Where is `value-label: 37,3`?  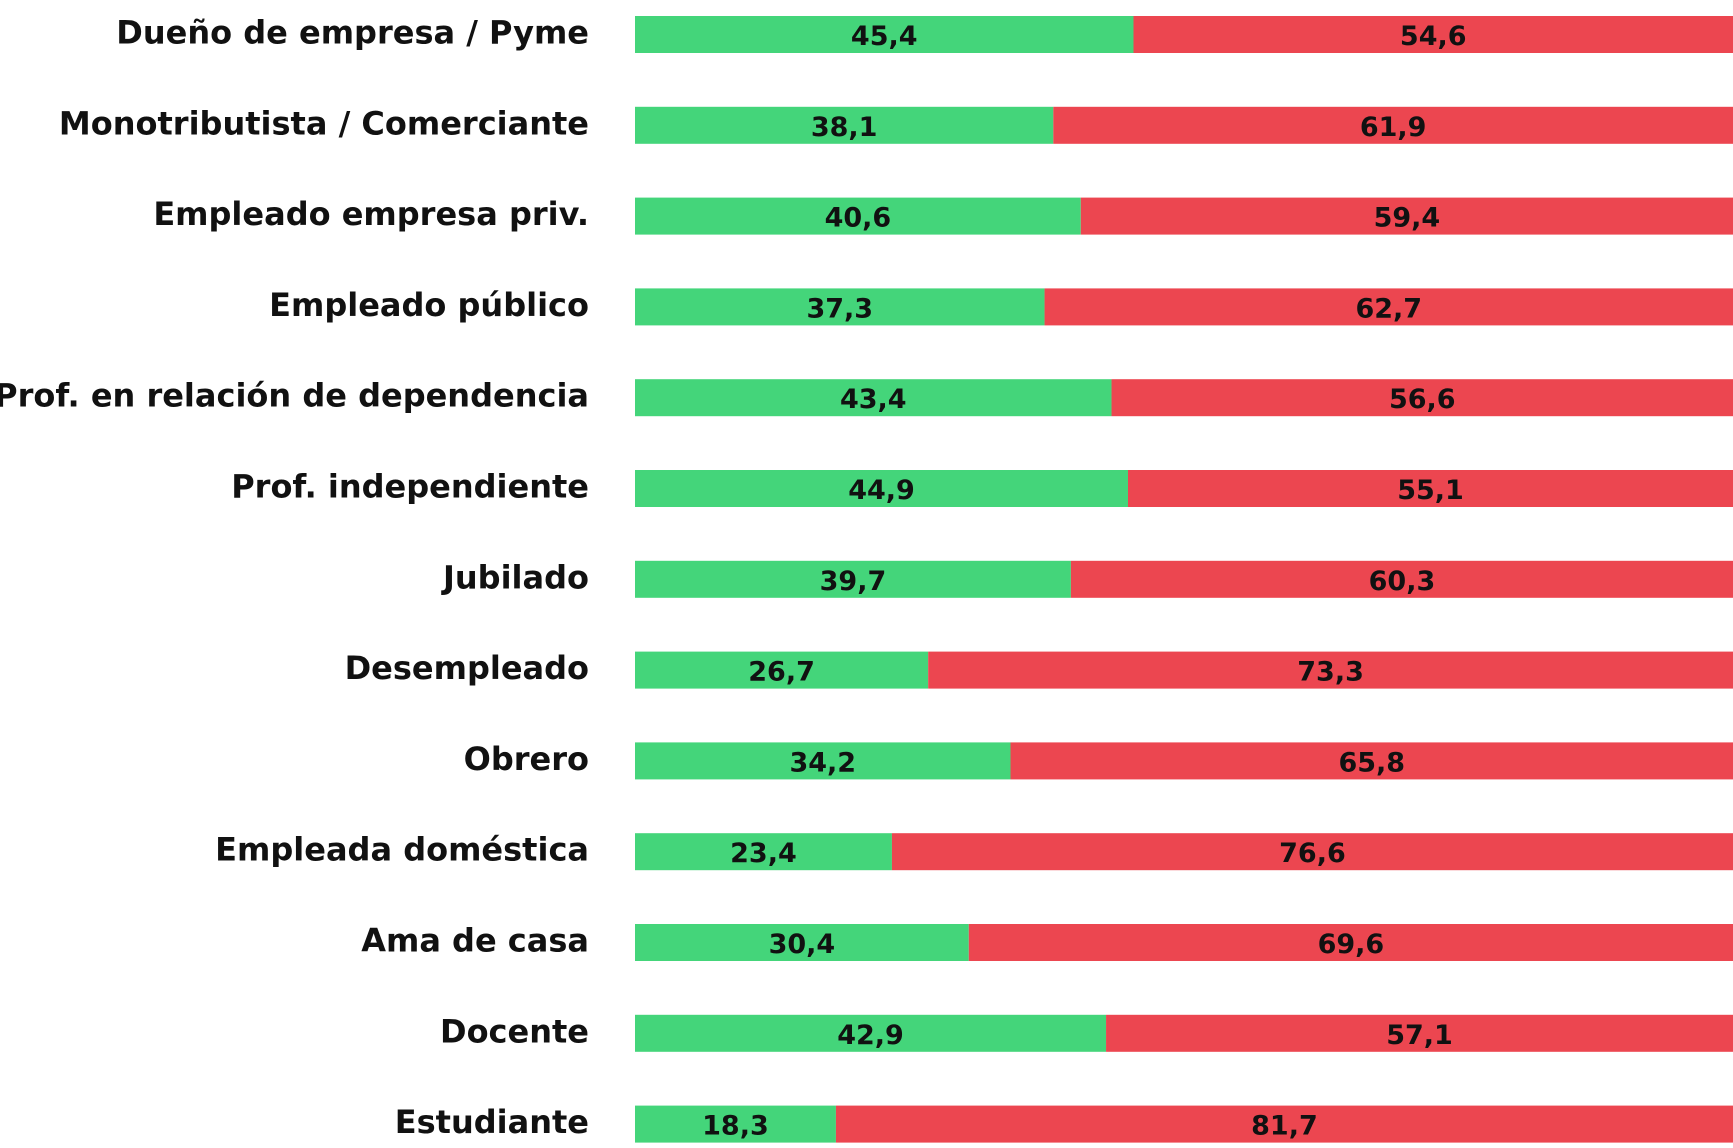
value-label: 37,3 is located at coordinates (839, 308).